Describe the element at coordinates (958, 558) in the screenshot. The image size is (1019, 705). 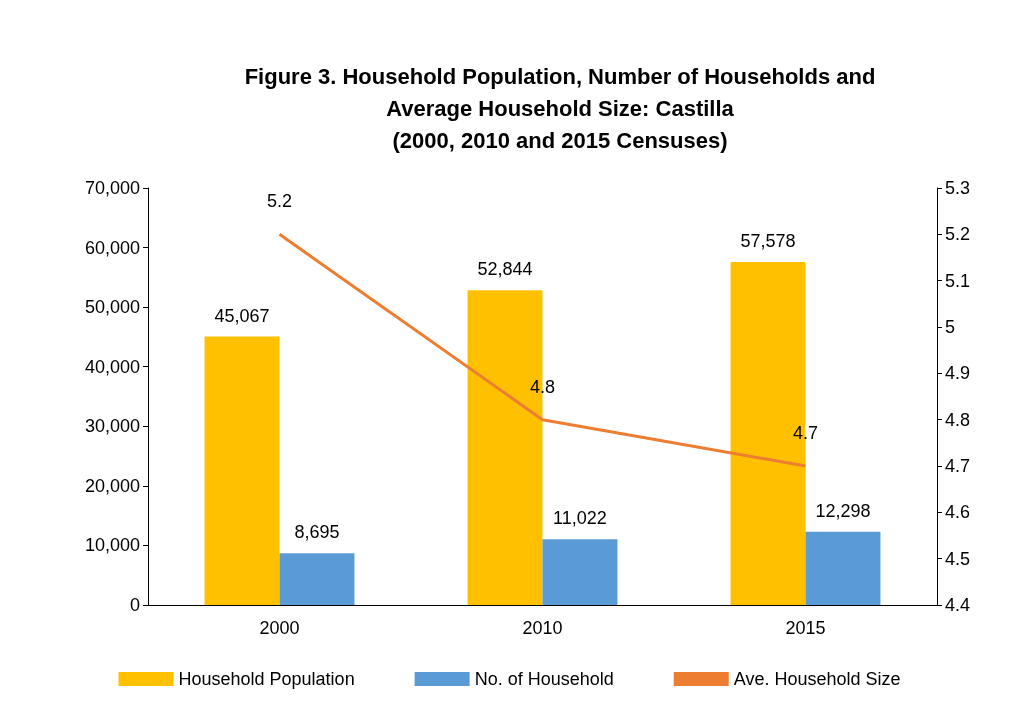
I see `y2-tick-label: 4.5` at that location.